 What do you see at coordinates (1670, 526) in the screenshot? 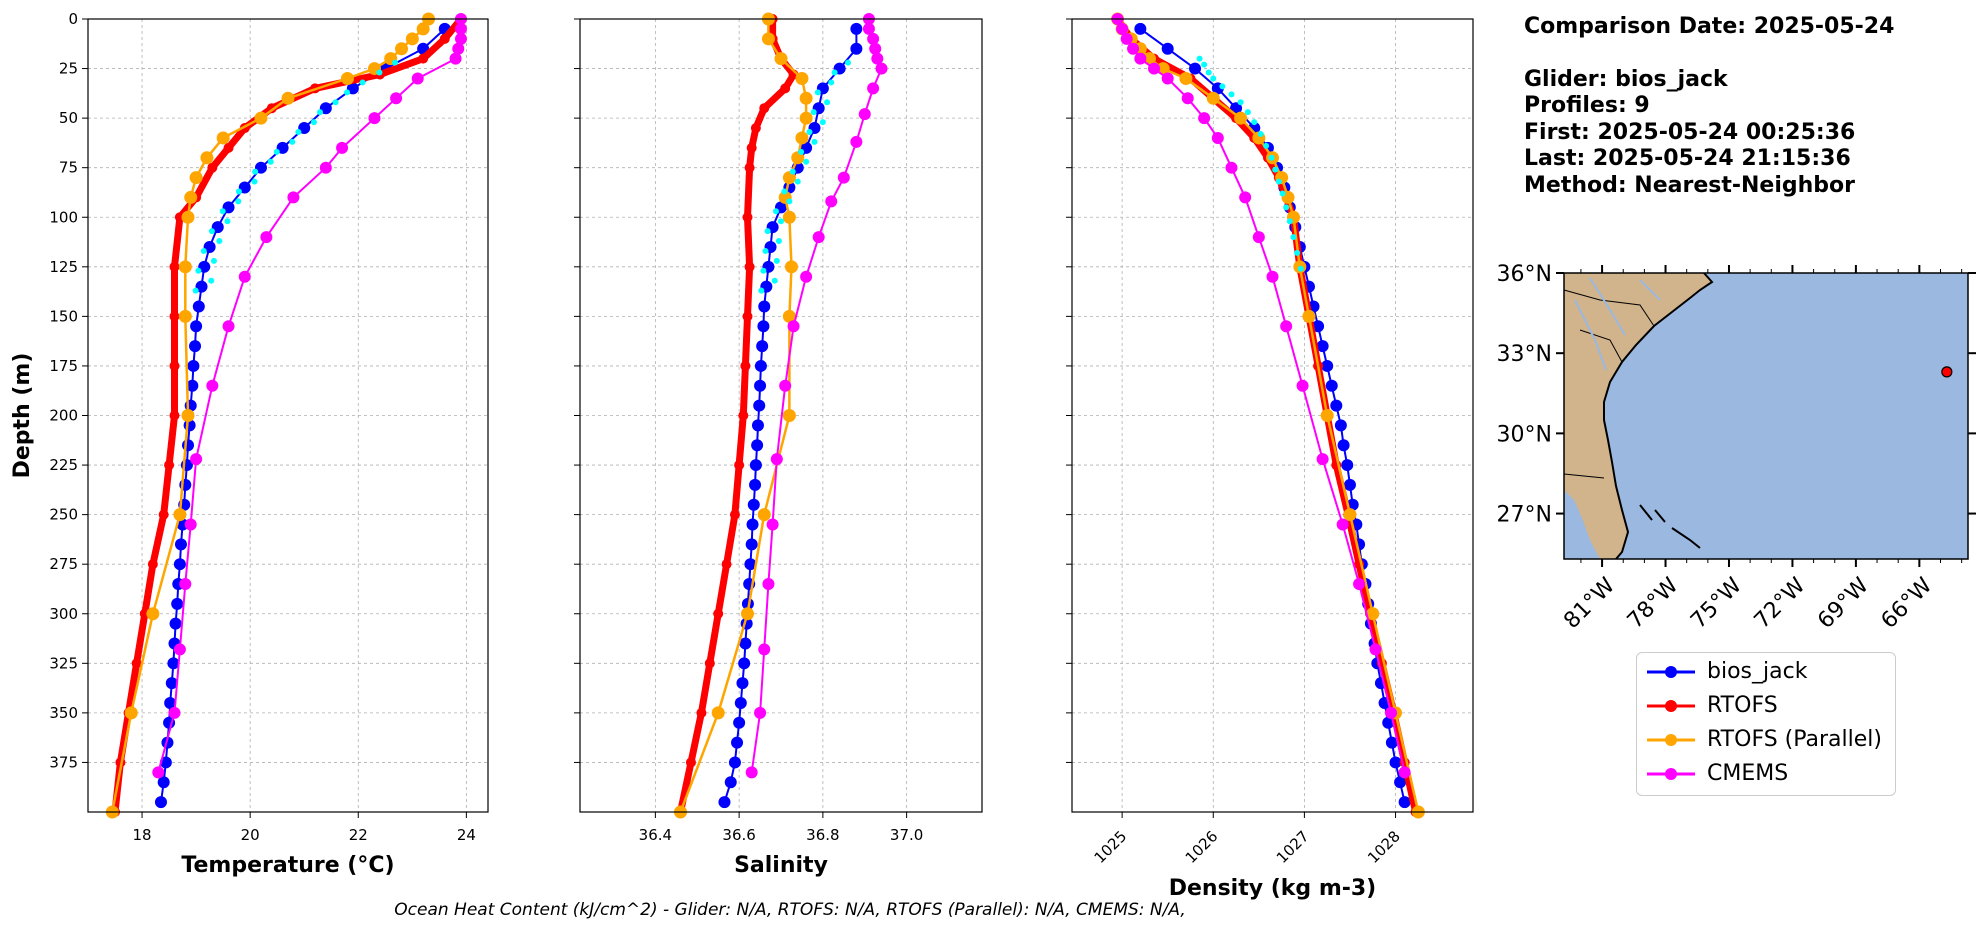
I see `map-bahamas` at bounding box center [1670, 526].